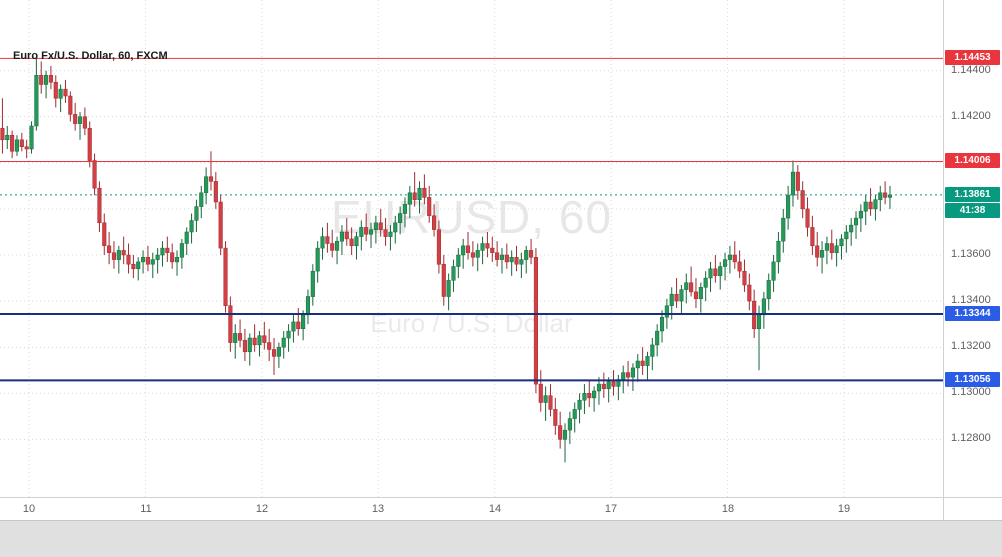 This screenshot has width=1002, height=557. Describe the element at coordinates (971, 116) in the screenshot. I see `price-axis-label: 1.14200` at that location.